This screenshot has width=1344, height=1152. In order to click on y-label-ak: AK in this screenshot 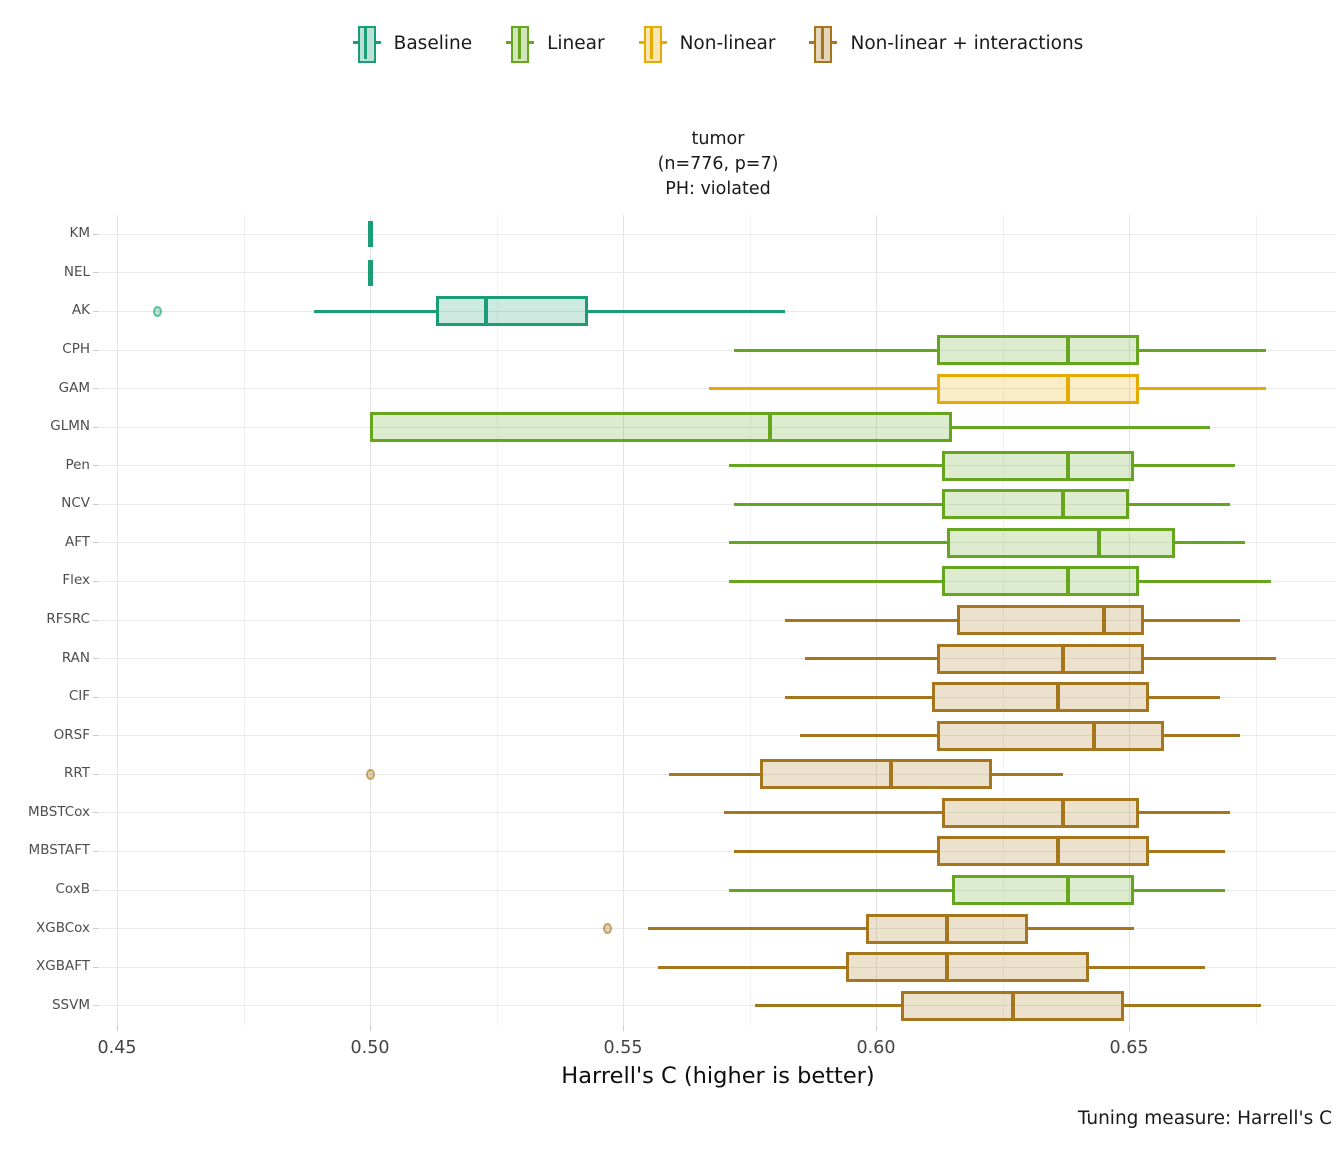, I will do `click(80, 310)`.